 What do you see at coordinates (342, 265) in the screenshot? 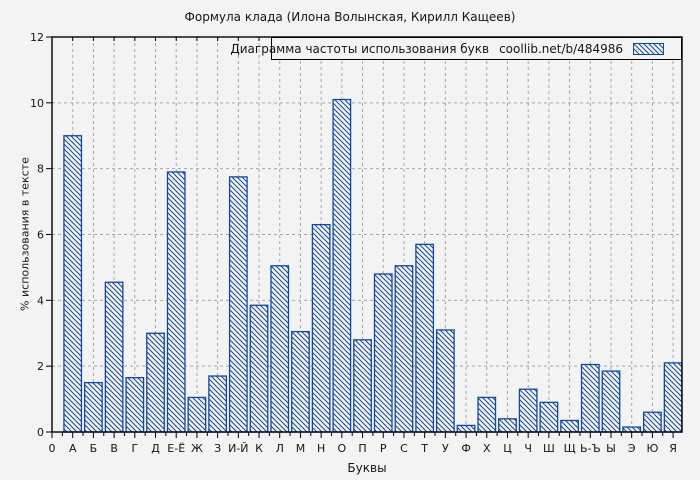
I see `bar-О` at bounding box center [342, 265].